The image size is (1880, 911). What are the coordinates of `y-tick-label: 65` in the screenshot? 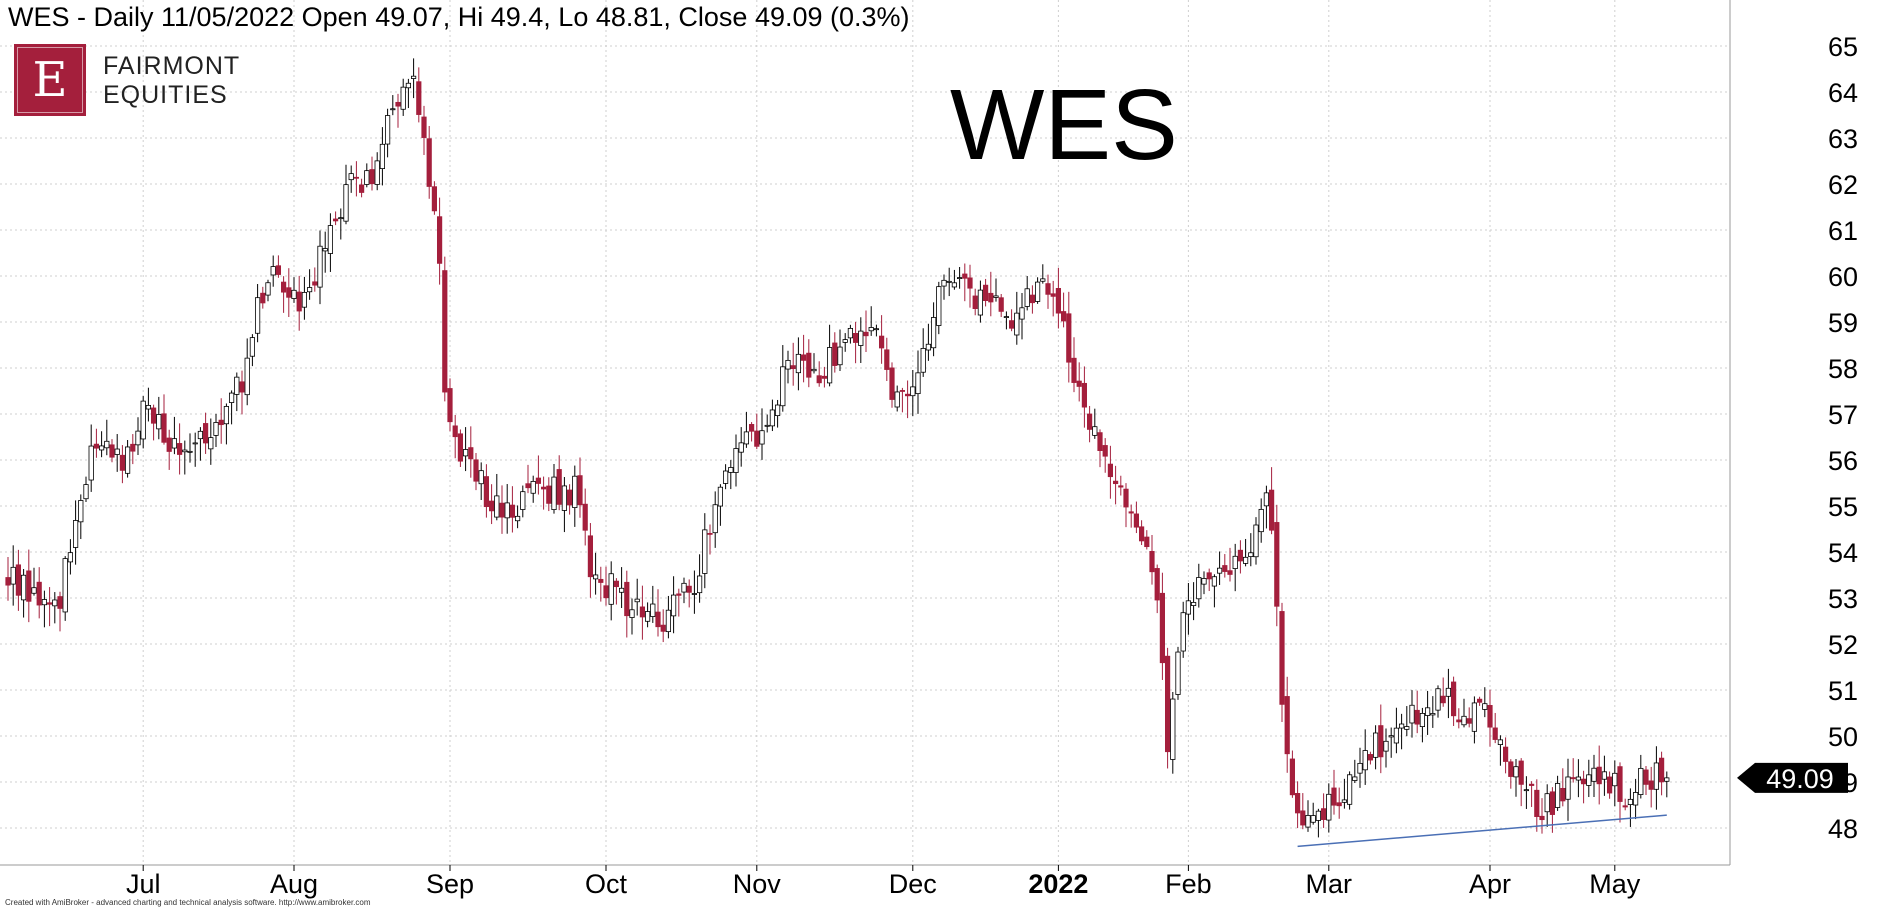 It's located at (1843, 47).